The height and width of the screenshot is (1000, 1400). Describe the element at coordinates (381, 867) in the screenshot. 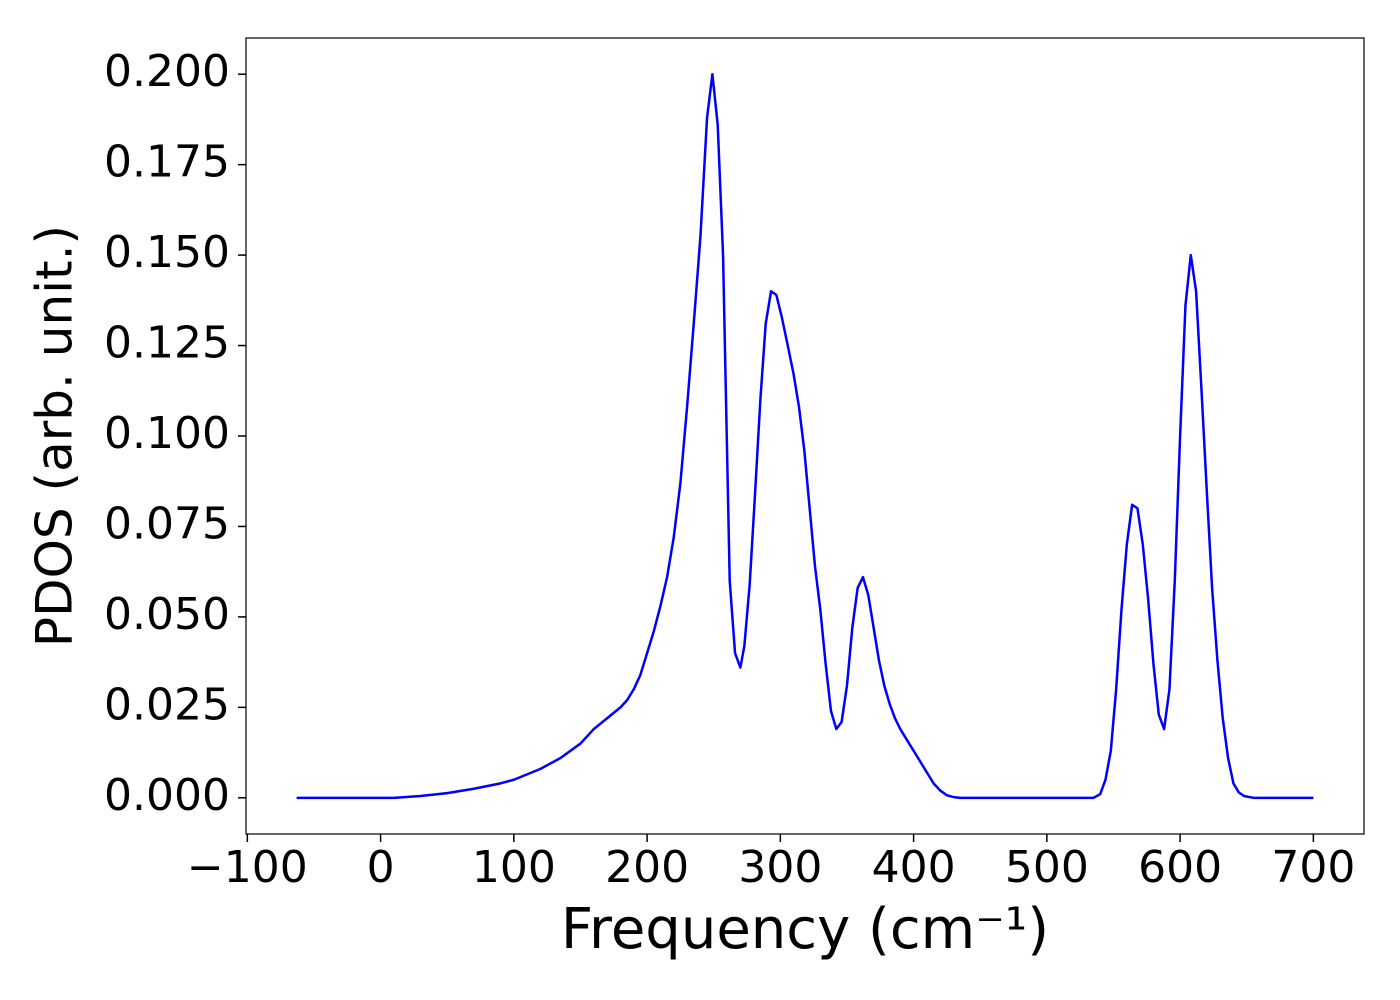

I see `x-tick-label: 0` at that location.